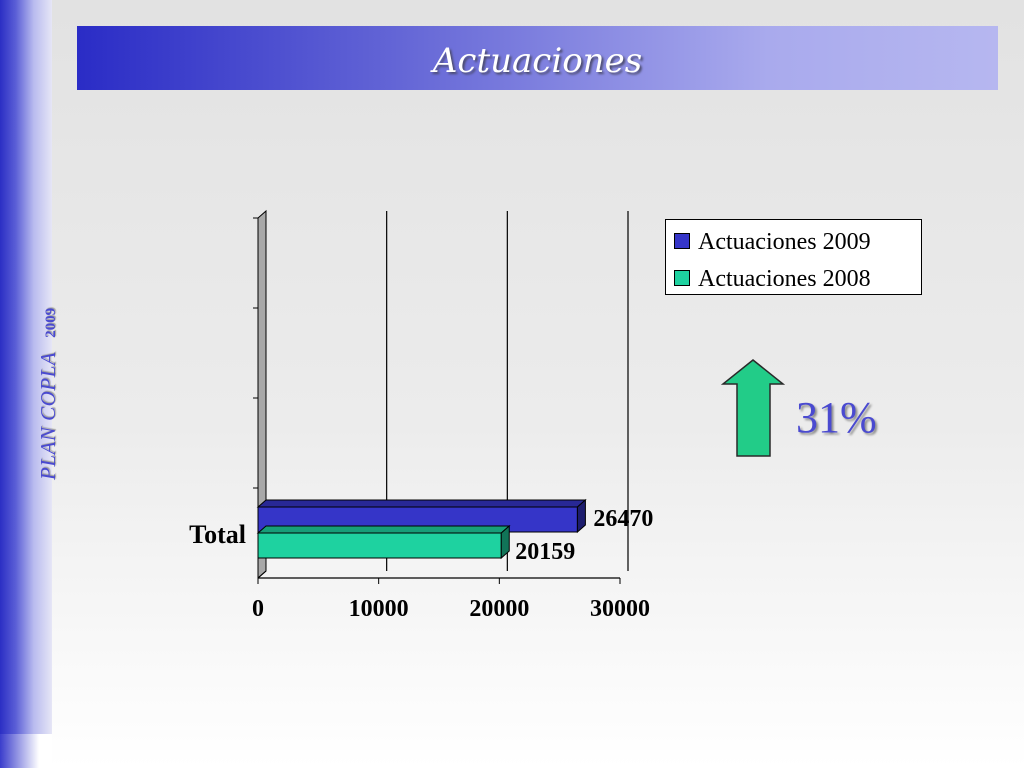 The image size is (1024, 768). I want to click on legend-swatch-2009, so click(682, 241).